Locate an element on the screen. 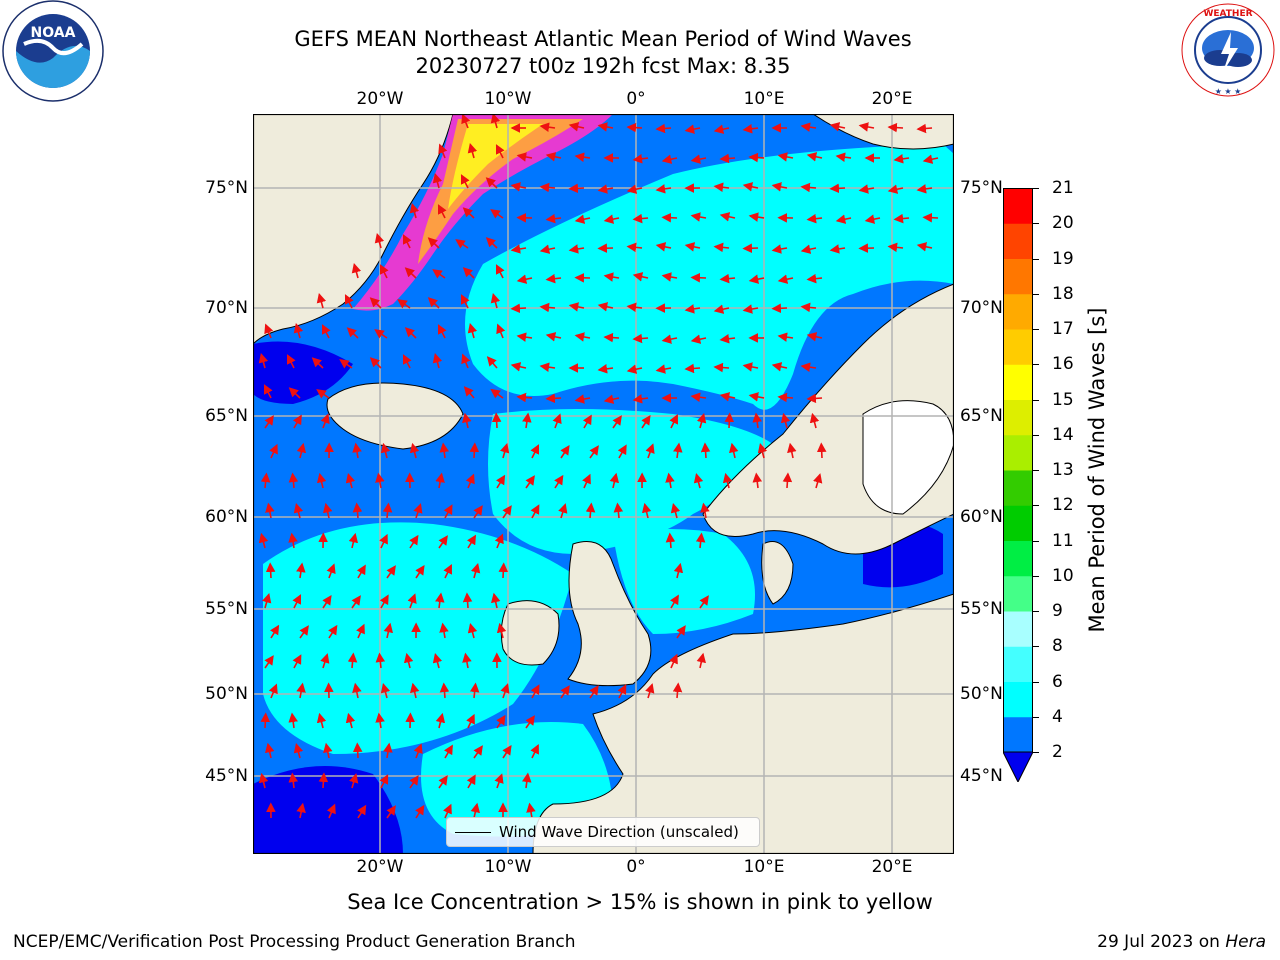 Image resolution: width=1280 pixels, height=960 pixels. sea-ice-edge is located at coordinates (483, 212).